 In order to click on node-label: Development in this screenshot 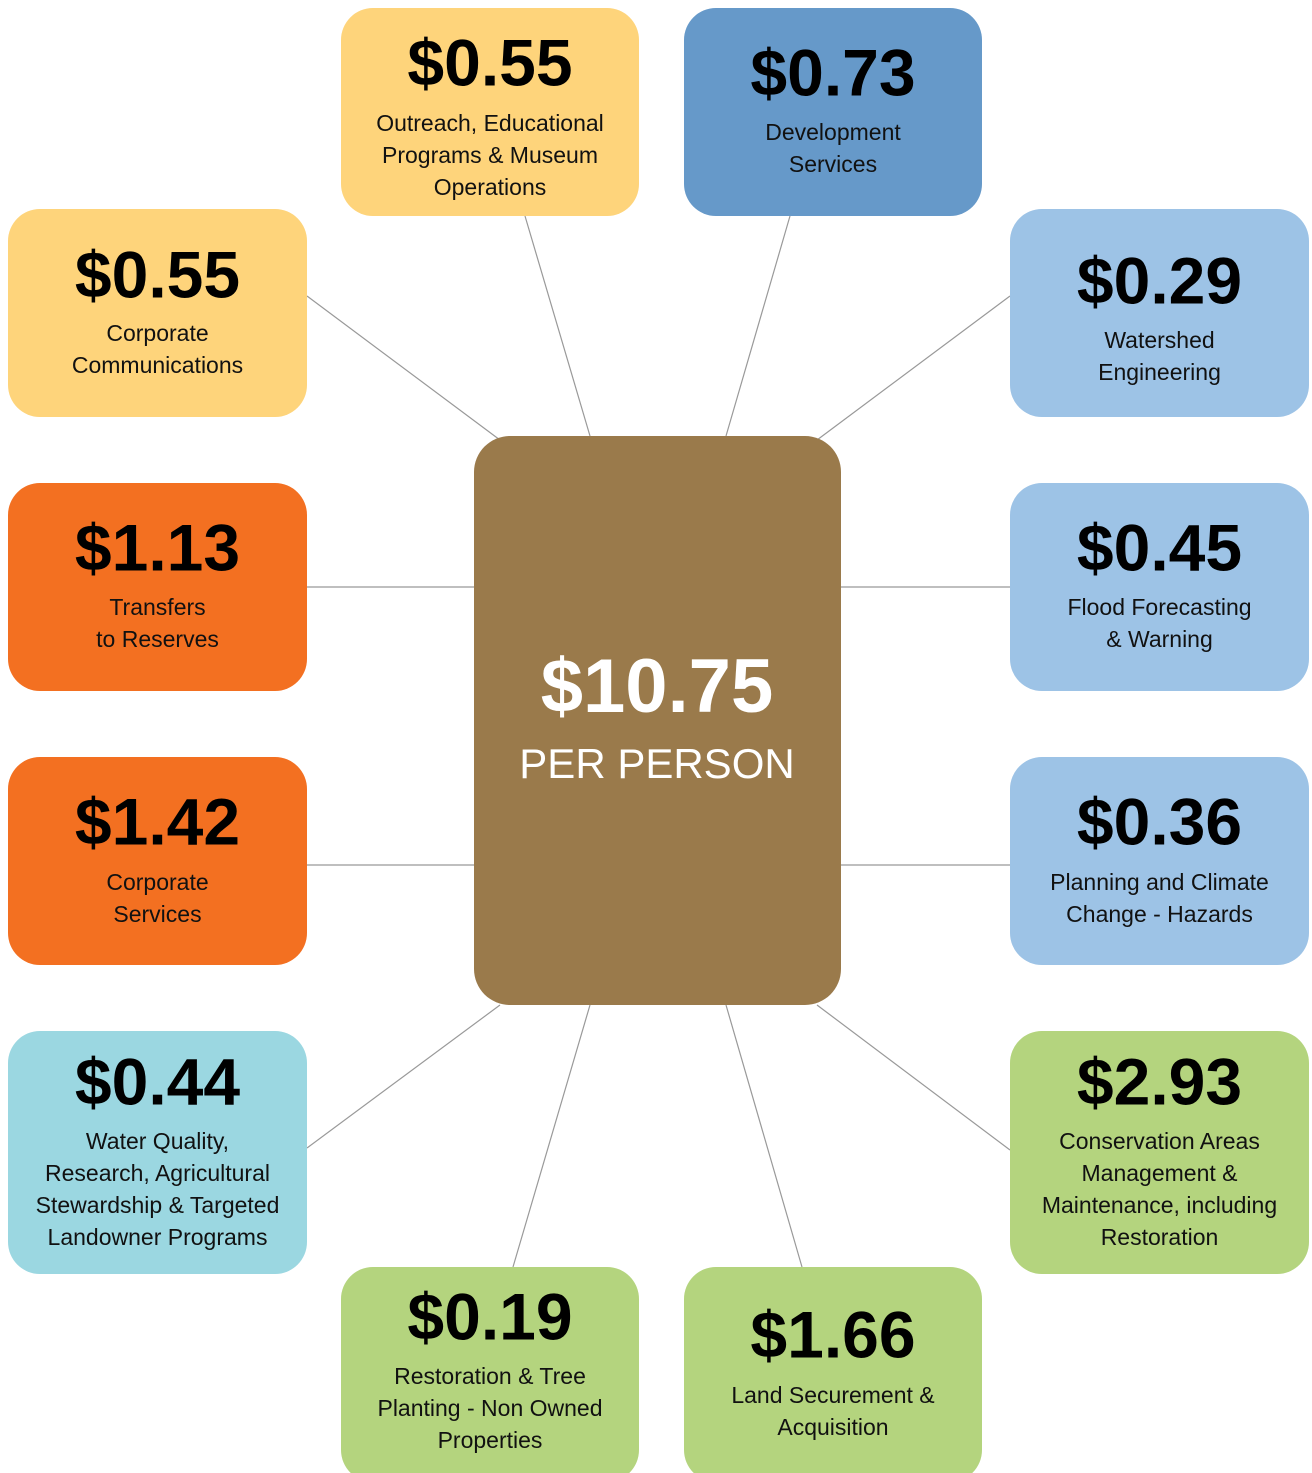, I will do `click(833, 132)`.